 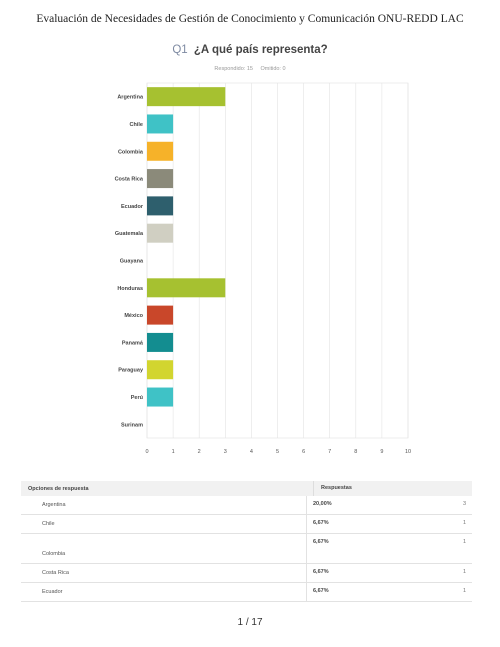 I want to click on row-option: Colombia, so click(x=54, y=553).